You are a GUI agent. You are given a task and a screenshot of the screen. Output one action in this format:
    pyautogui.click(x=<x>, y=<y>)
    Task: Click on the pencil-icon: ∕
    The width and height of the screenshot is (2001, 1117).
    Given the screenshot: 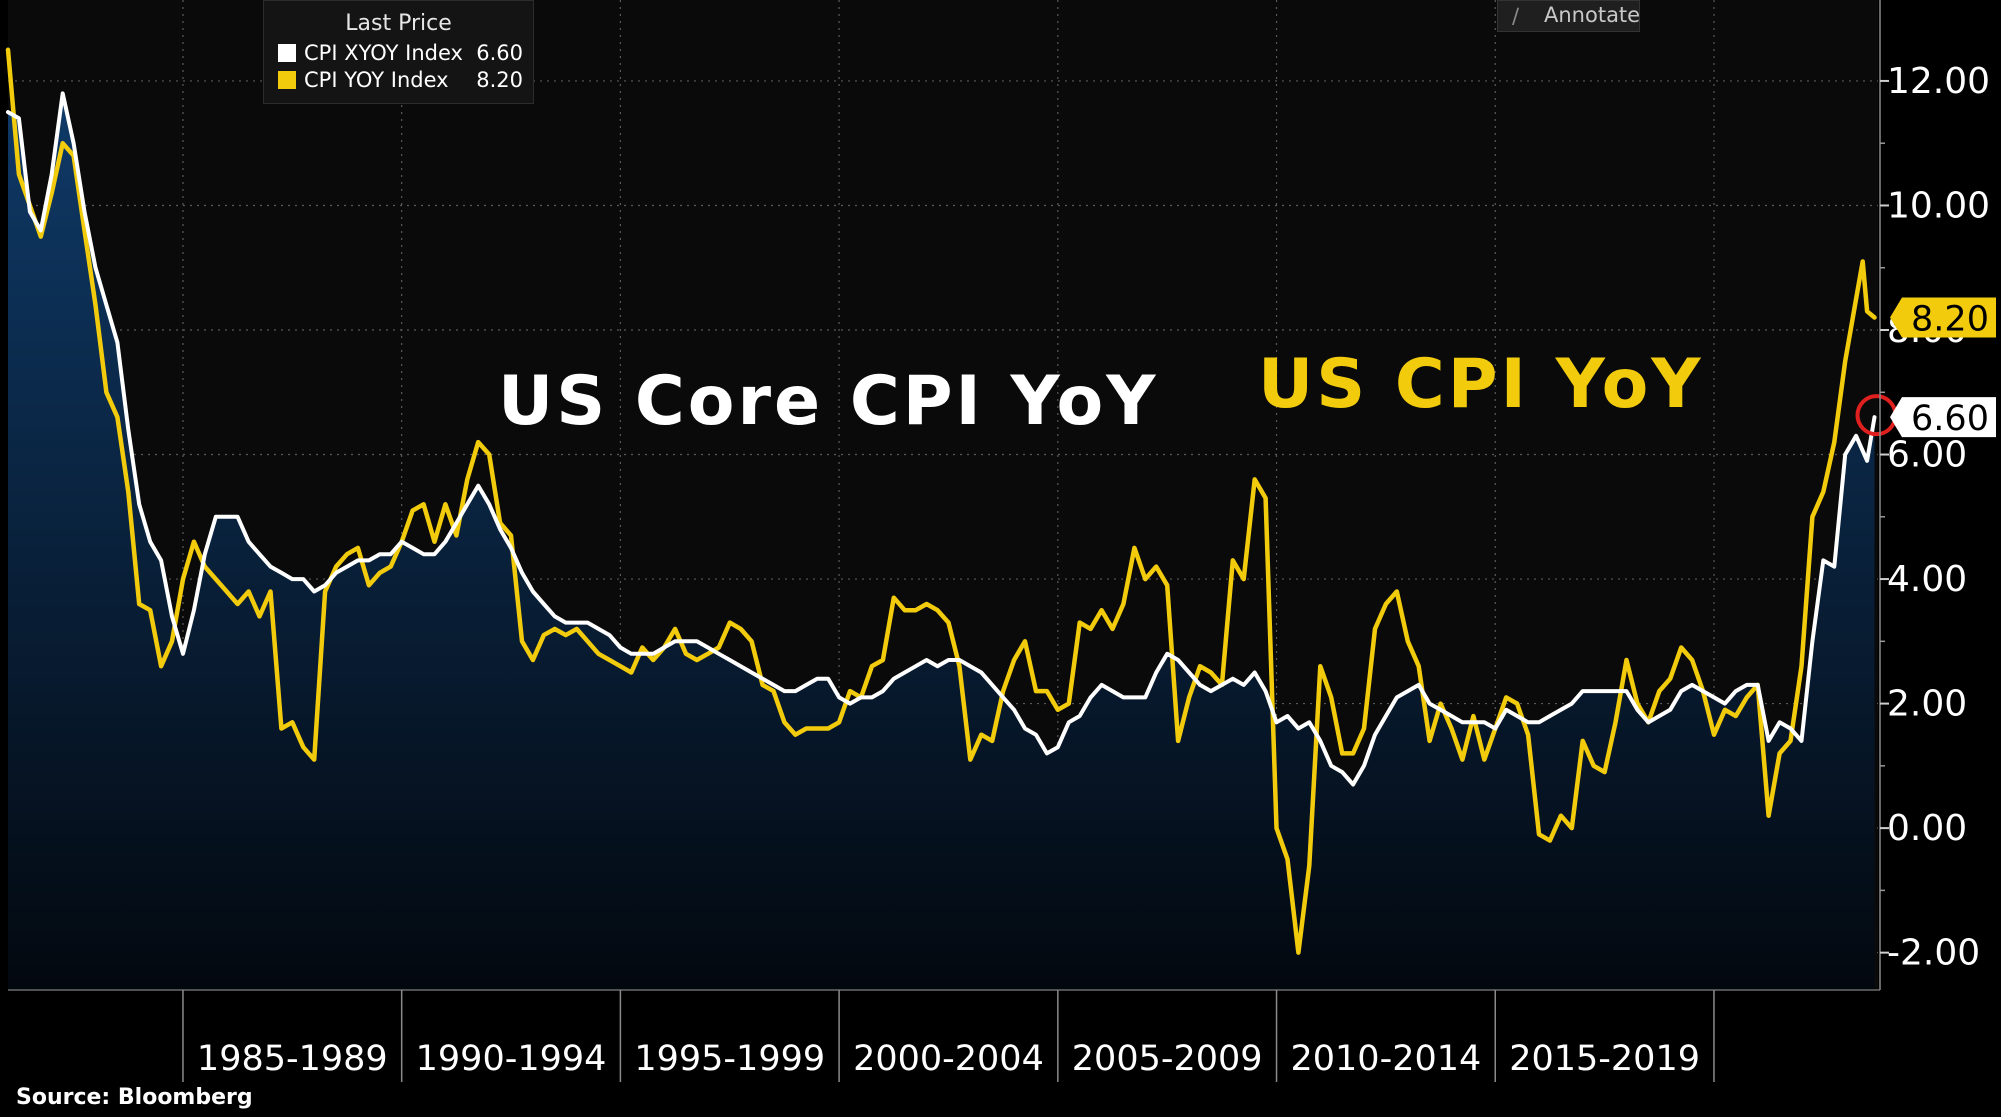 What is the action you would take?
    pyautogui.click(x=1516, y=16)
    